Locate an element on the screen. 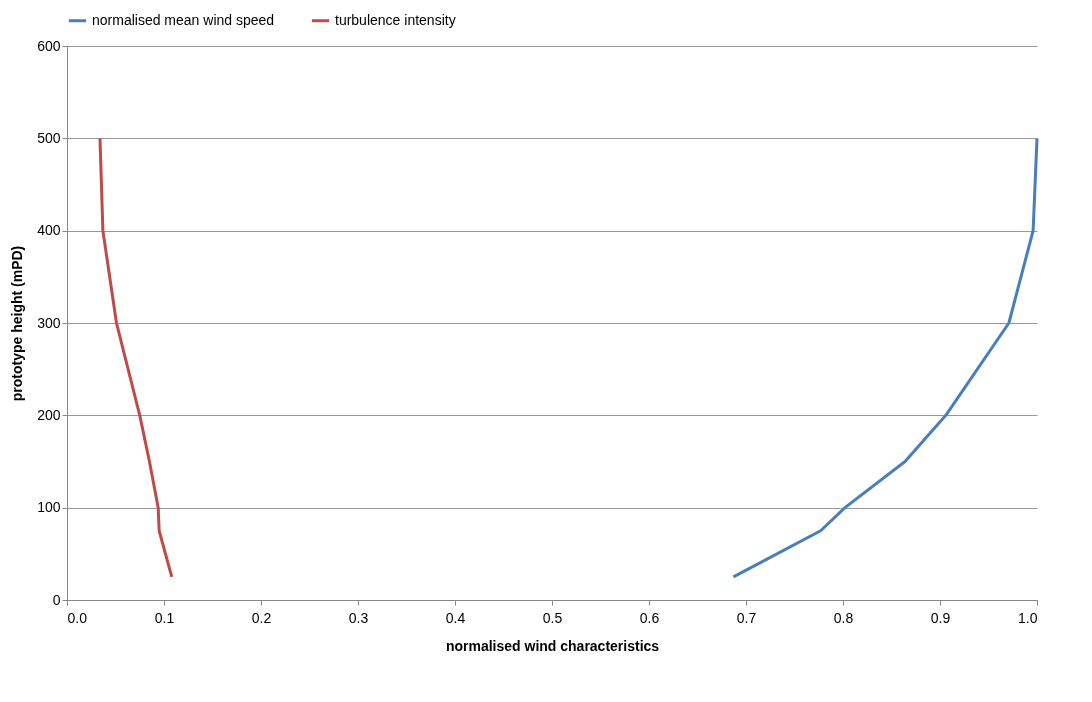 The height and width of the screenshot is (702, 1092). x-tick-label: 0.2 is located at coordinates (261, 617).